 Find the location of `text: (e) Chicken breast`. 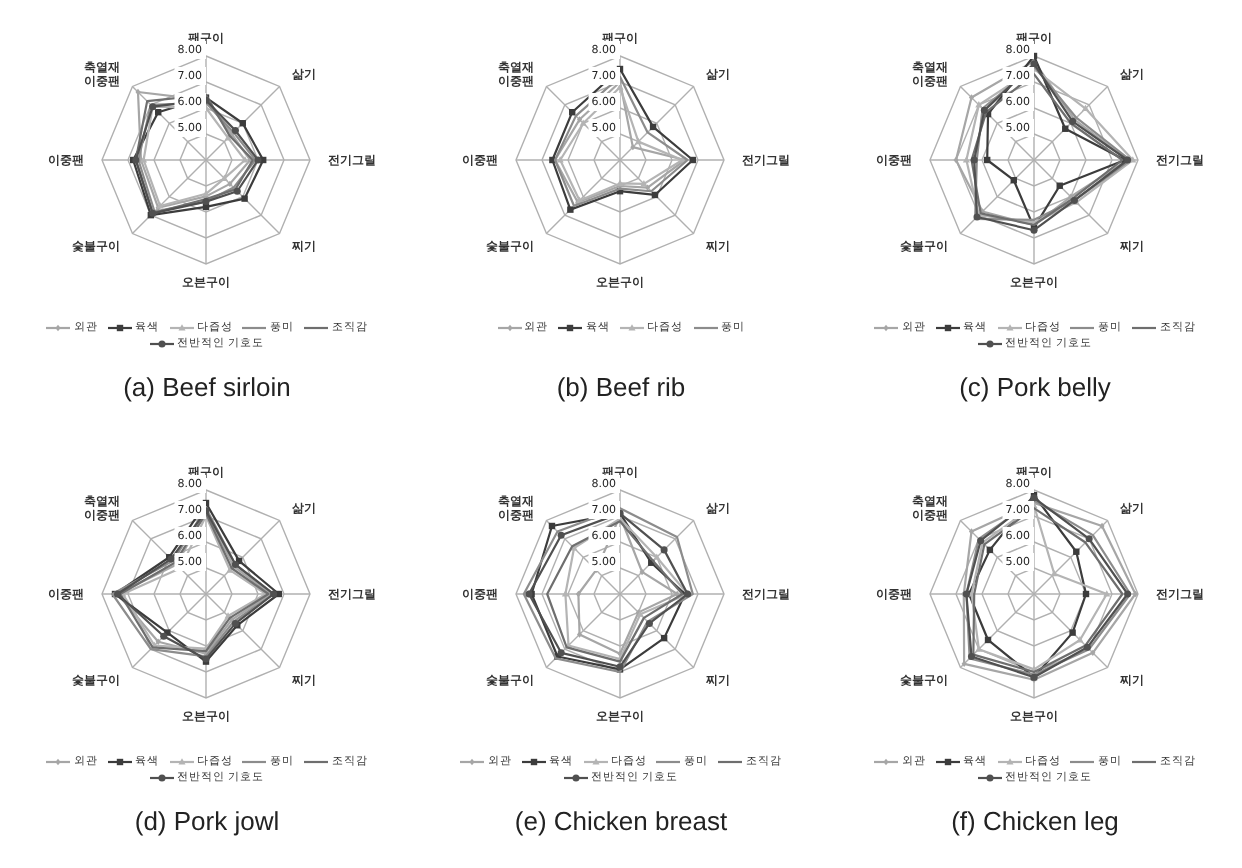

text: (e) Chicken breast is located at coordinates (621, 821).